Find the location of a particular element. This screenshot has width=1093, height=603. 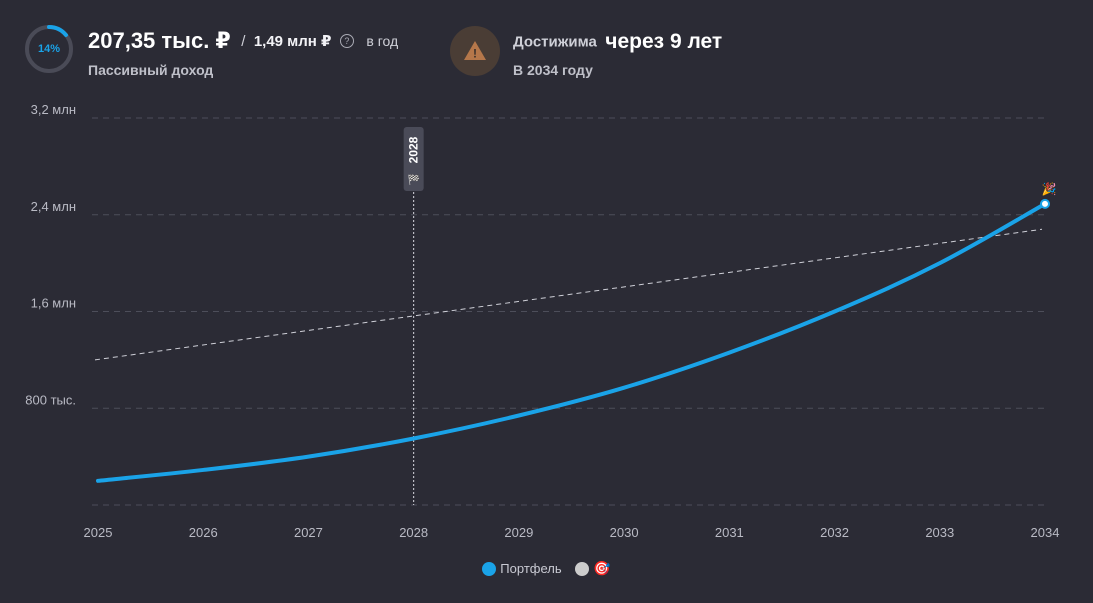

target-dot-icon is located at coordinates (582, 568).